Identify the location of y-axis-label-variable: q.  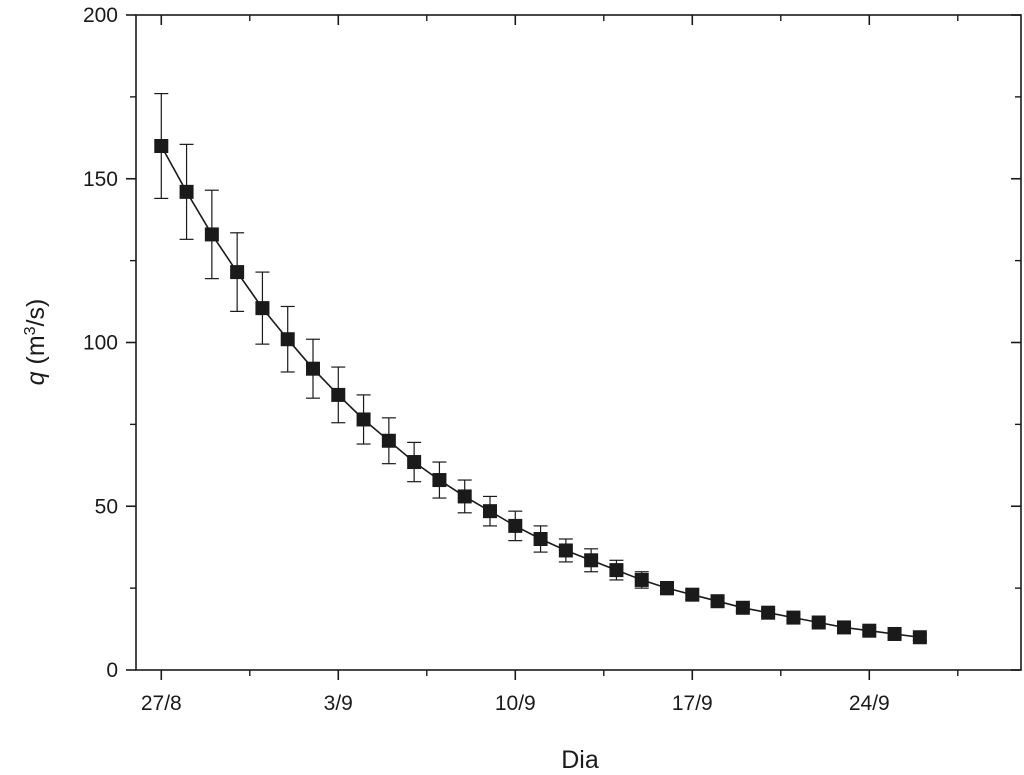
(36, 378).